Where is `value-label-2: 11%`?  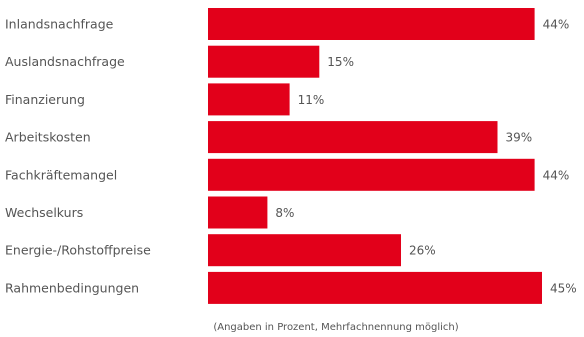
value-label-2: 11% is located at coordinates (311, 100).